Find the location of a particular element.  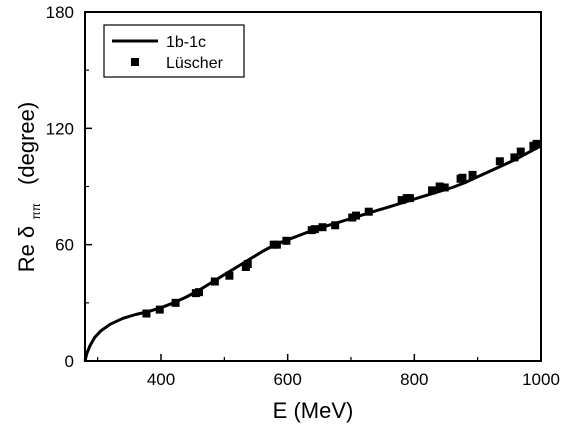

legend-marker-swatch is located at coordinates (135, 62).